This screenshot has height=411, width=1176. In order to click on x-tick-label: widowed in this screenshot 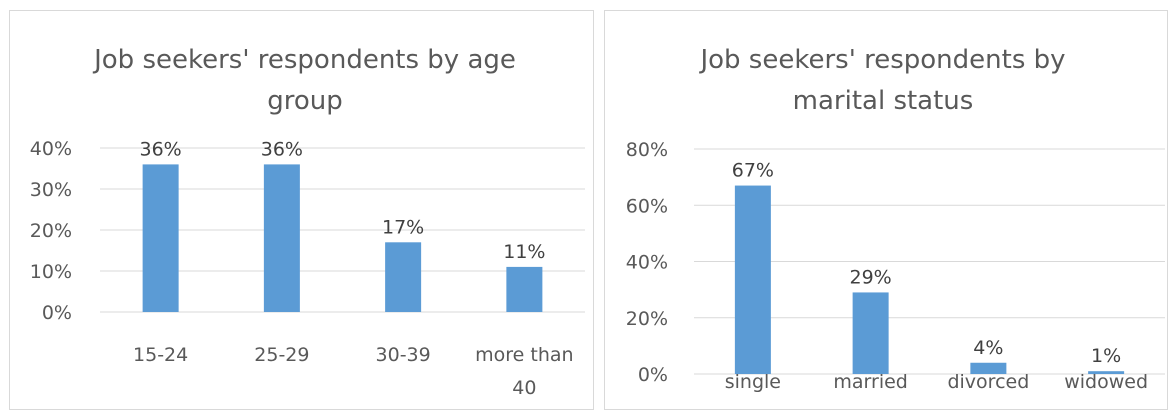, I will do `click(1106, 382)`.